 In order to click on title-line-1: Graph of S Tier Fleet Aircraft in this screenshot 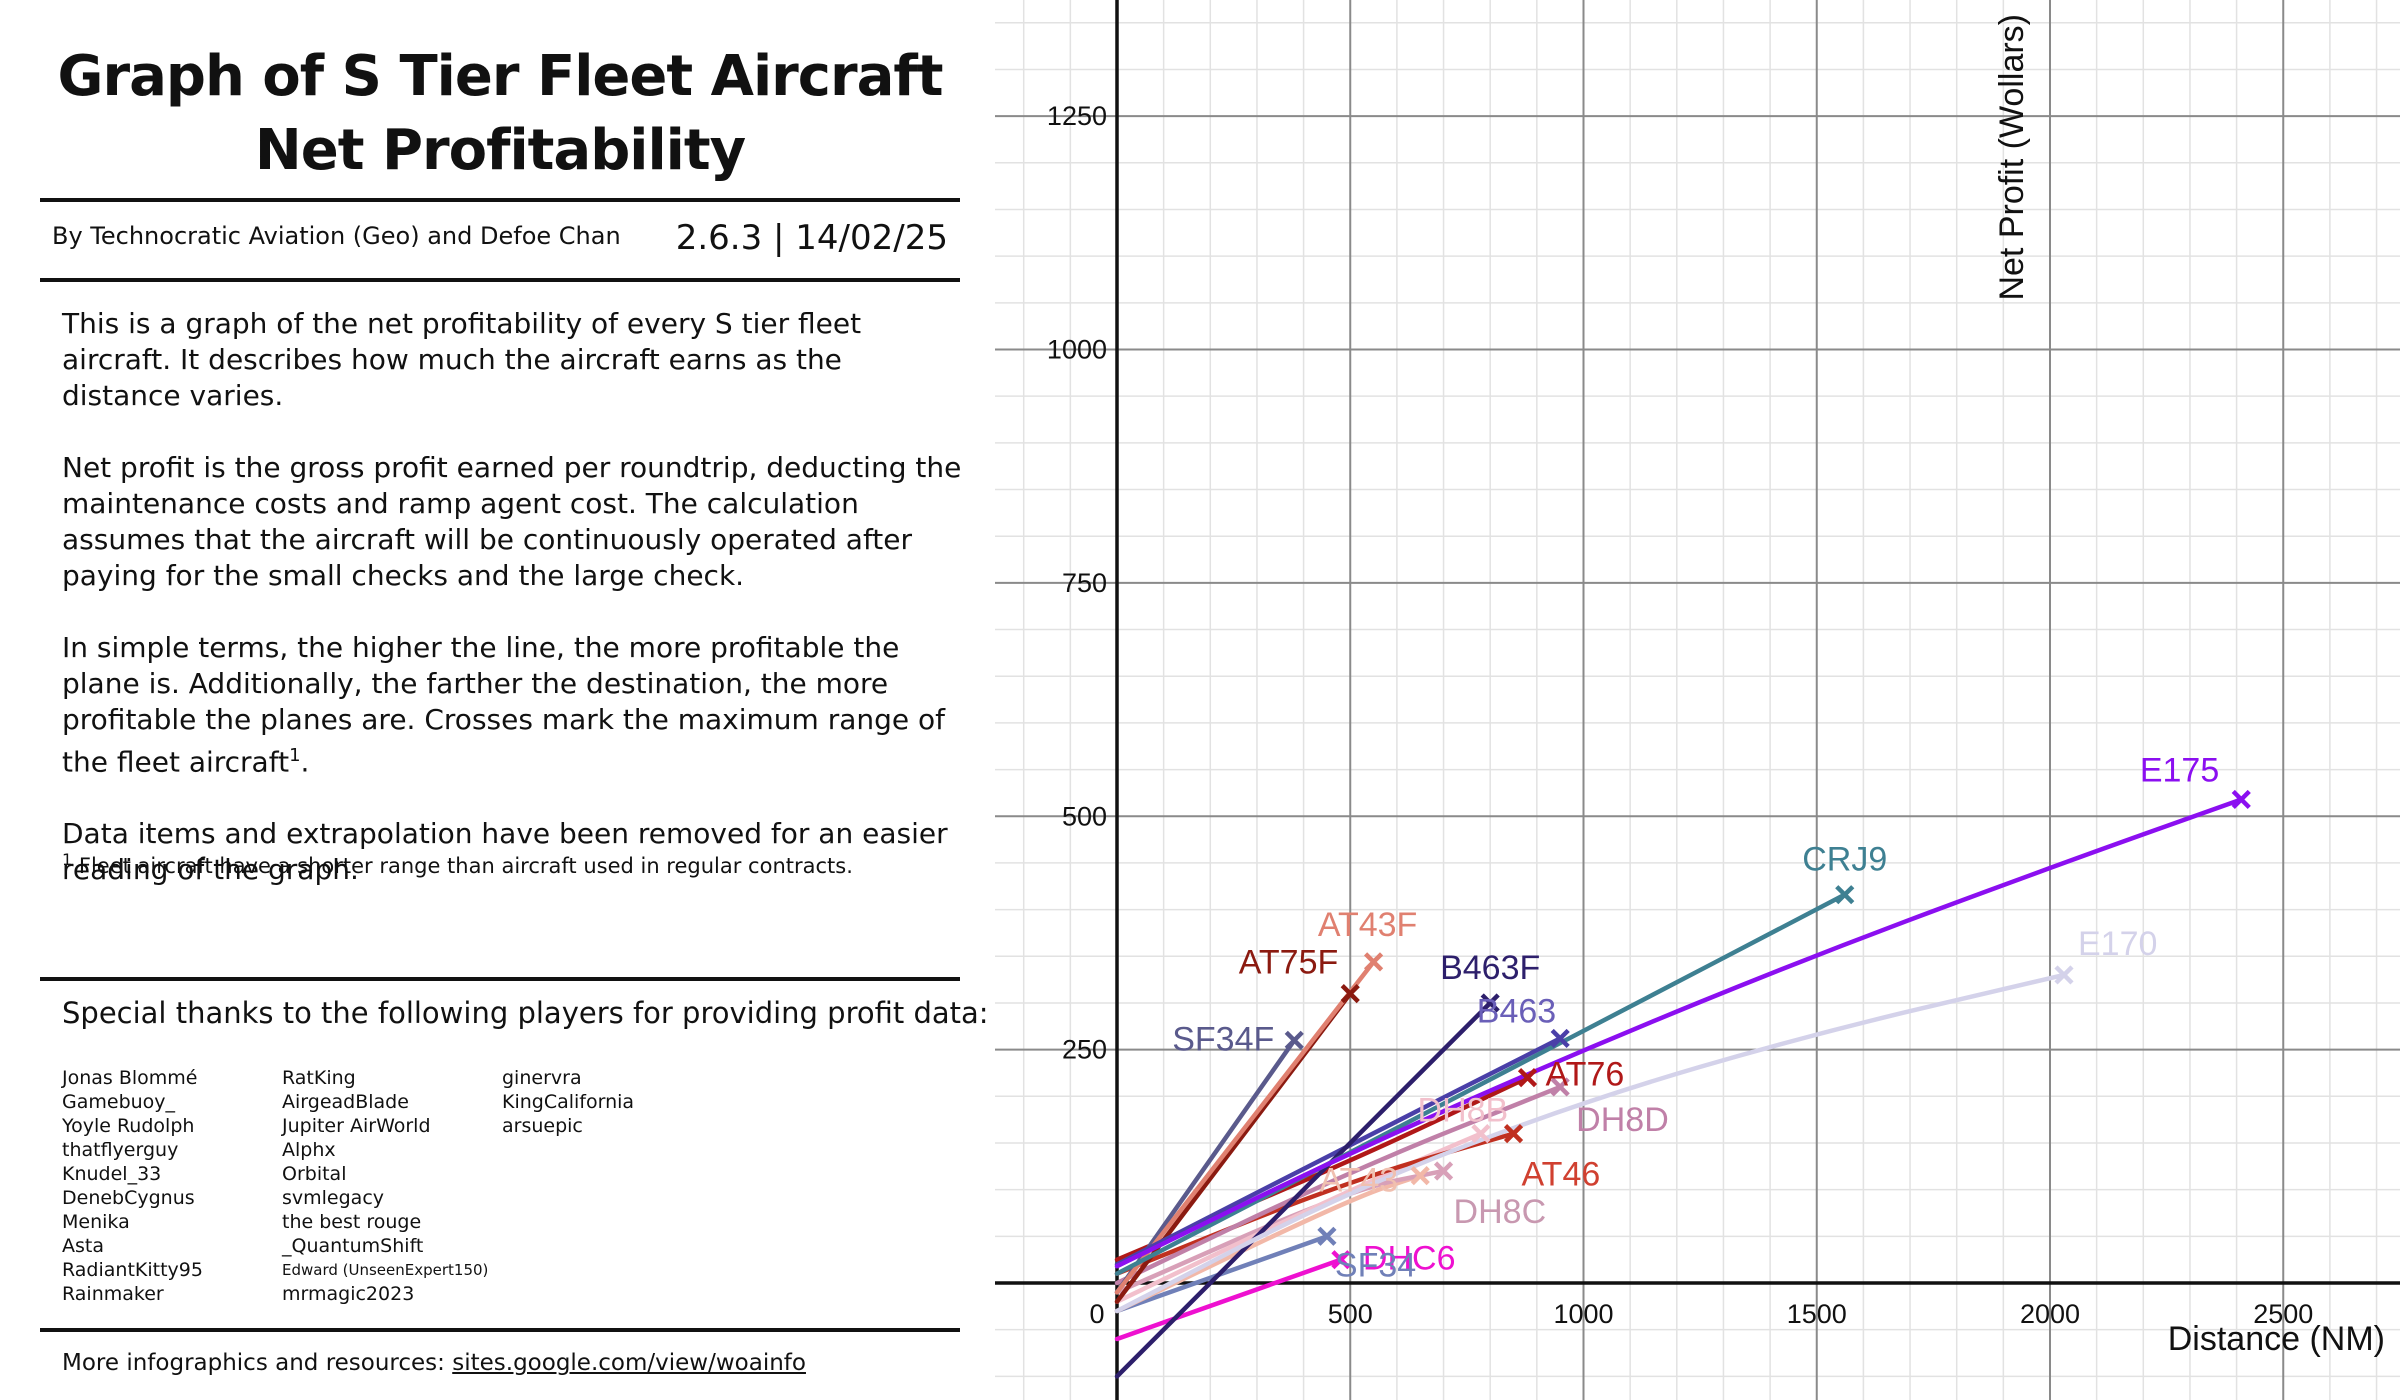, I will do `click(500, 76)`.